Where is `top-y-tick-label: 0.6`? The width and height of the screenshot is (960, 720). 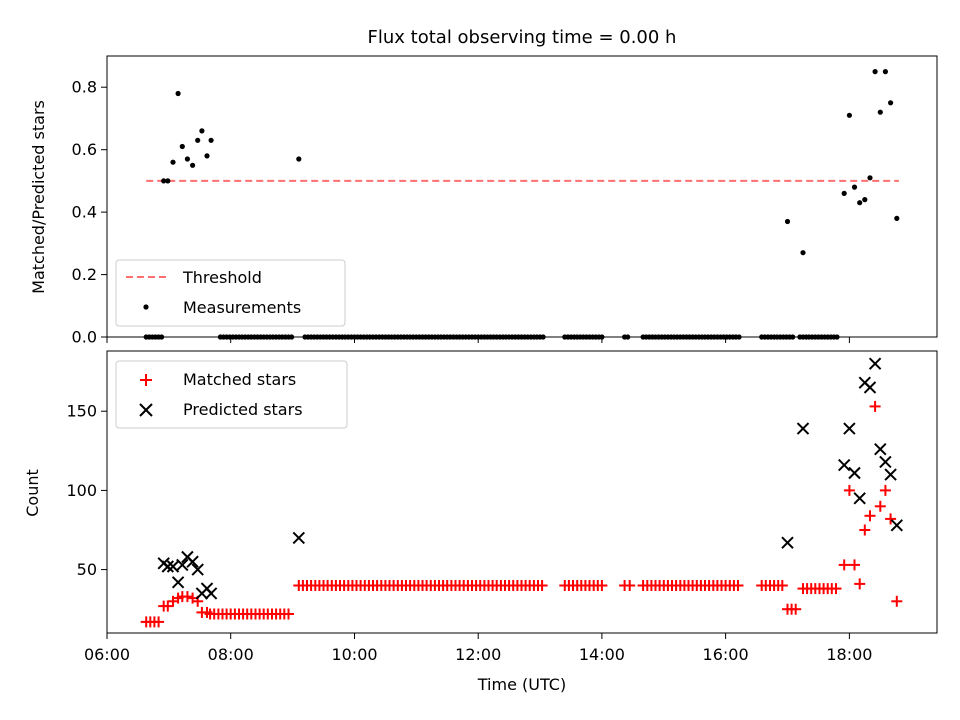
top-y-tick-label: 0.6 is located at coordinates (84, 149).